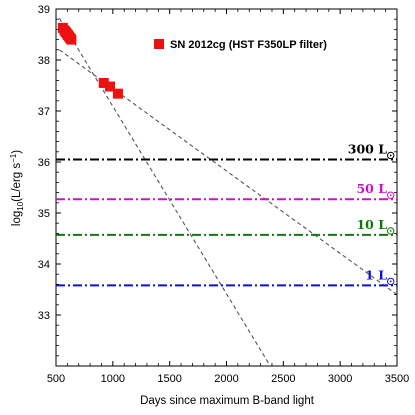  Describe the element at coordinates (56, 379) in the screenshot. I see `x-tick-label: 500` at that location.